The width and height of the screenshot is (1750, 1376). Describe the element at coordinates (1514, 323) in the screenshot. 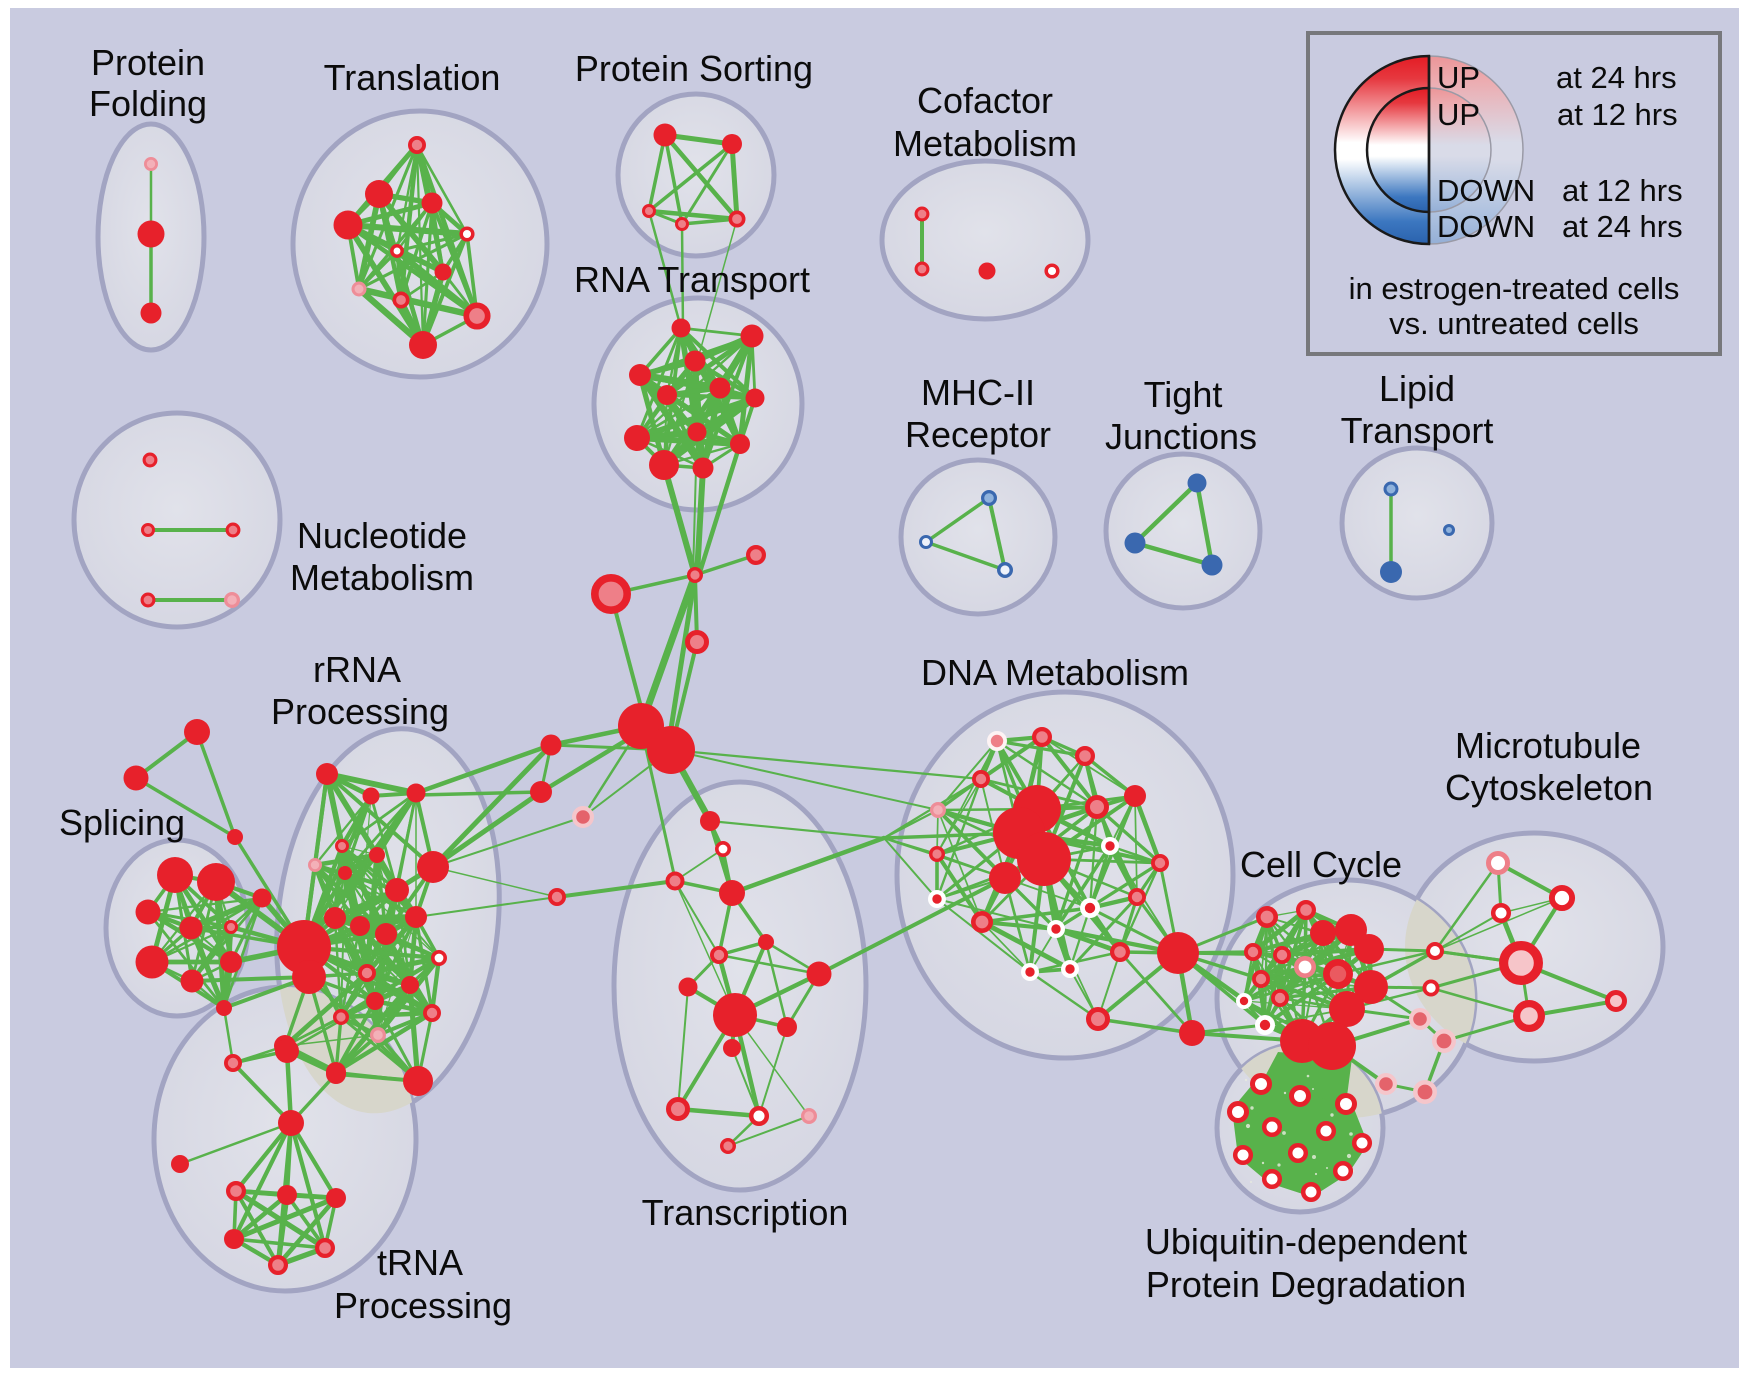

I see `svg-text: vs. untreated cells` at that location.